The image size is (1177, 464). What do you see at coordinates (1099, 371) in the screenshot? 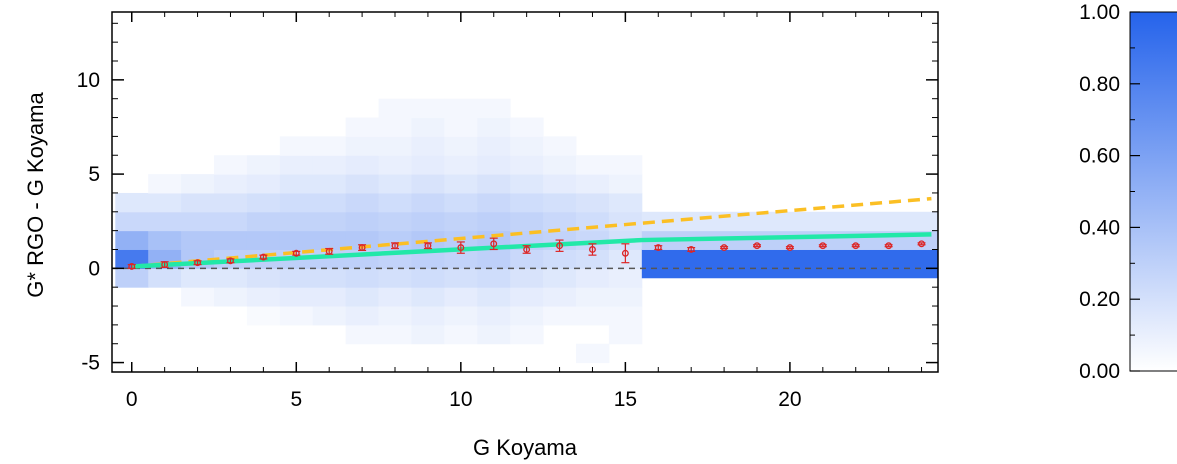
I see `colorbar-tick-label: 0.00` at bounding box center [1099, 371].